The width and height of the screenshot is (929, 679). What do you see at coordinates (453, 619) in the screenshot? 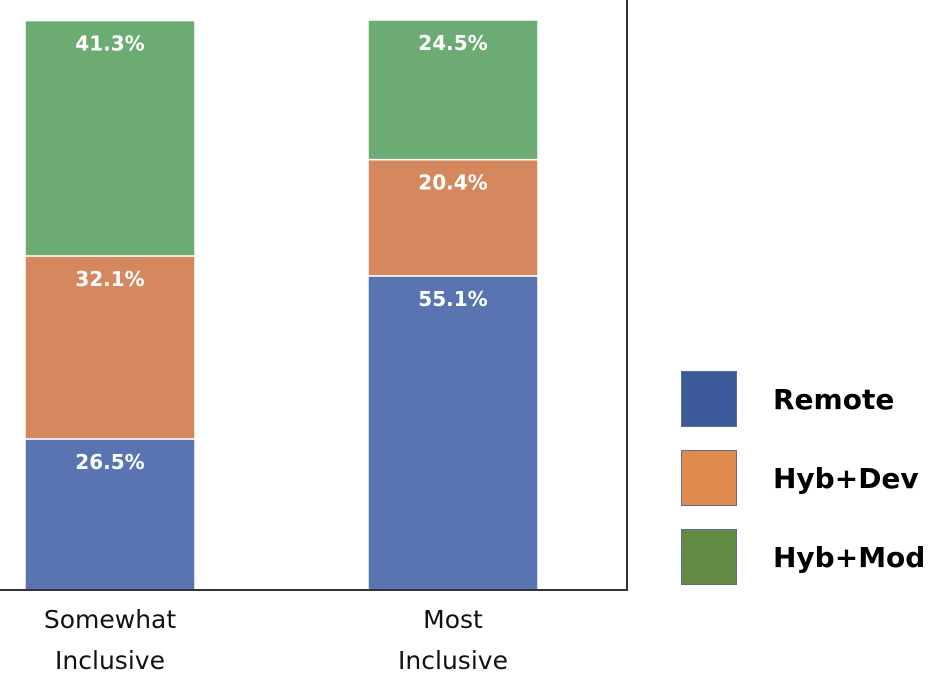
I see `category-label: Most` at bounding box center [453, 619].